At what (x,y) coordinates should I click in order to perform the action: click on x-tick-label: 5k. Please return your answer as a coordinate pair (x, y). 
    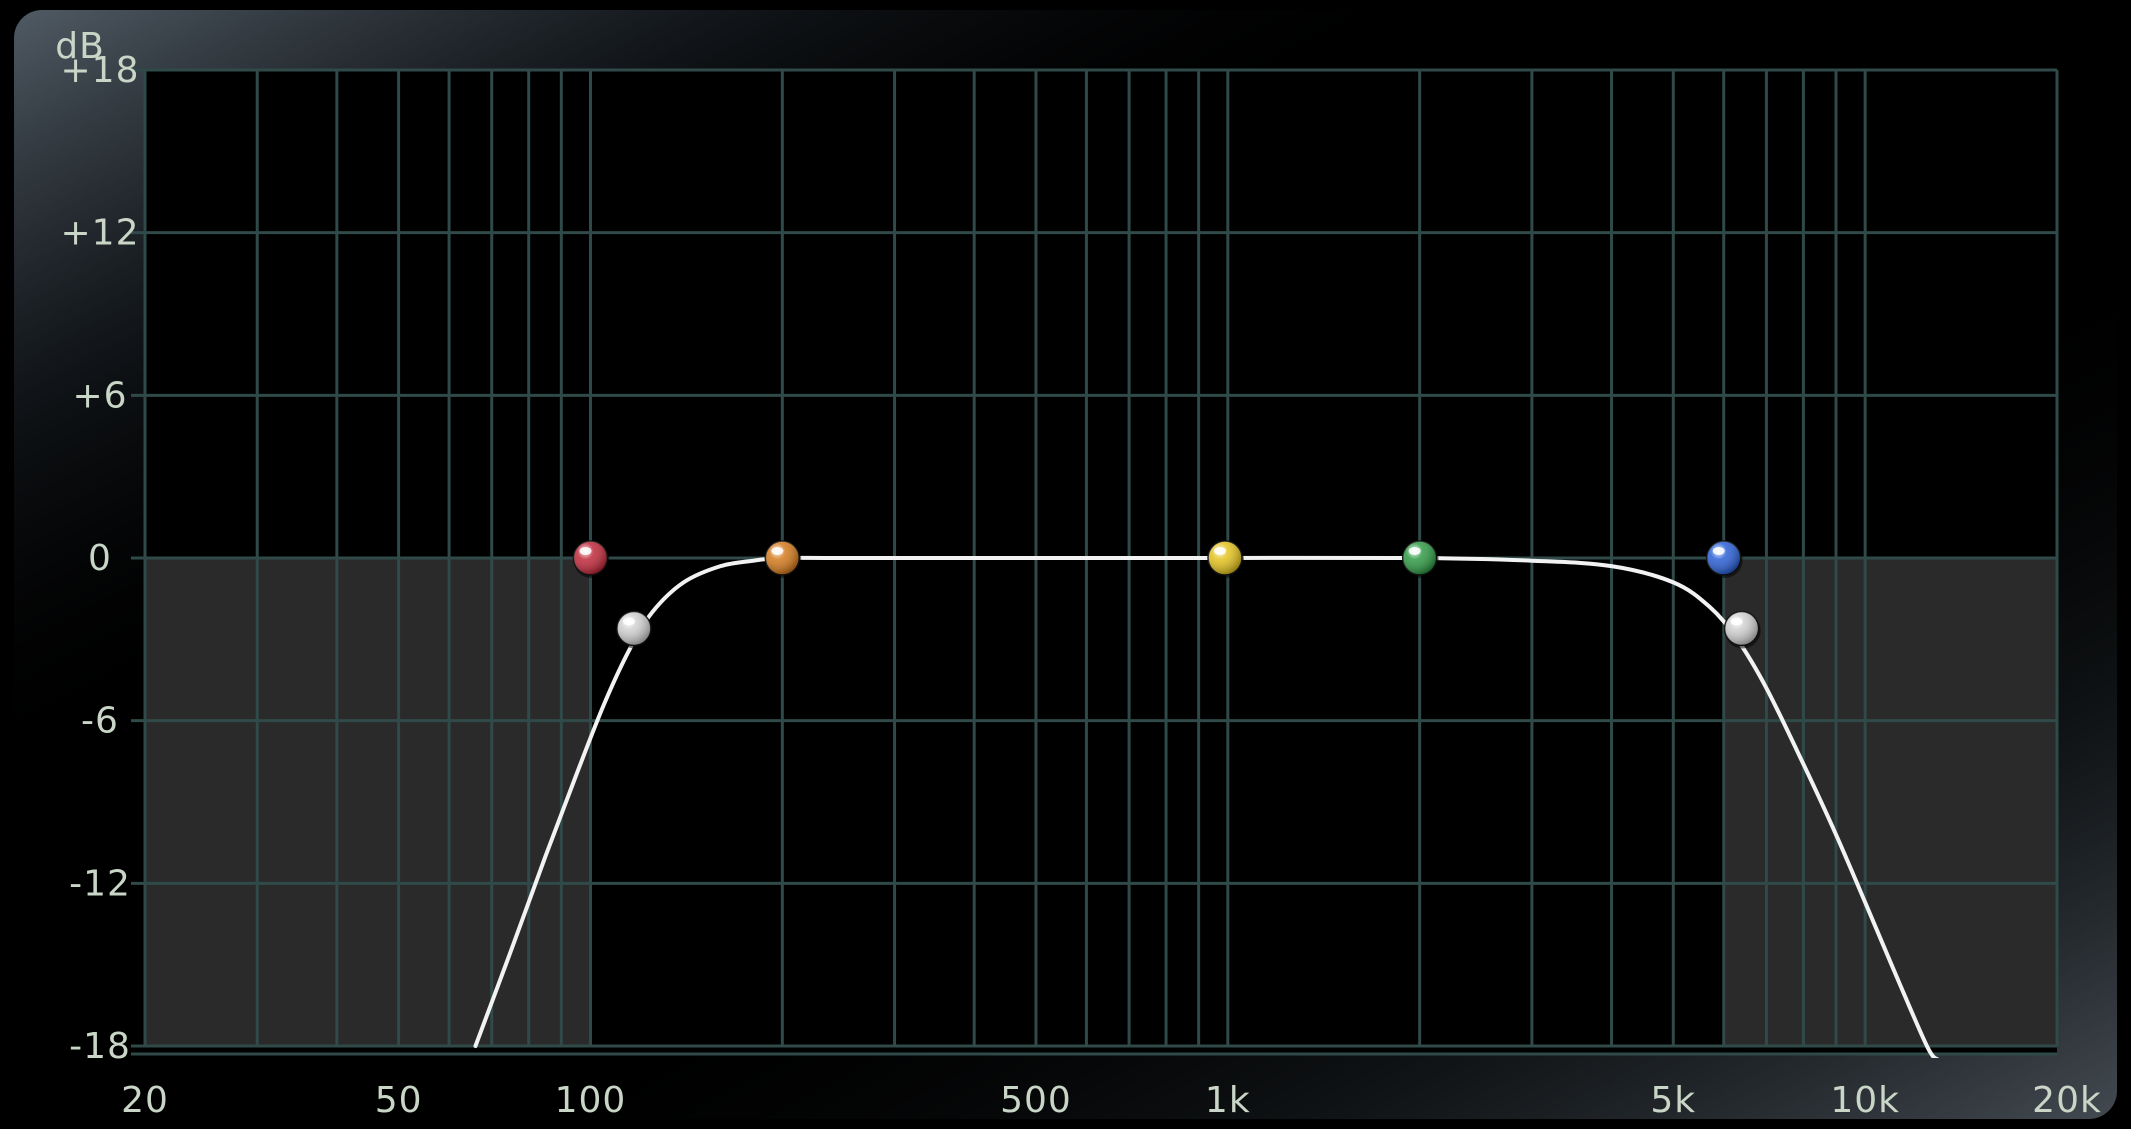
    Looking at the image, I should click on (1673, 1100).